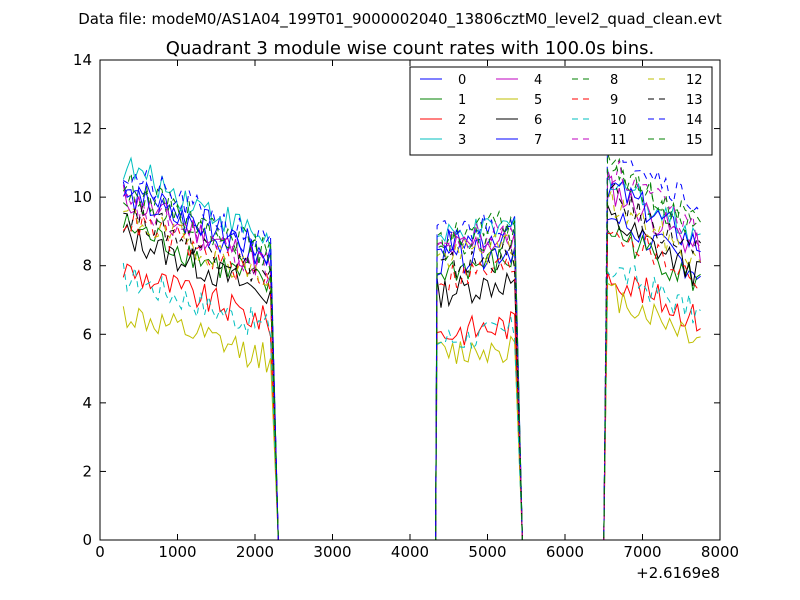 The image size is (800, 600). What do you see at coordinates (410, 552) in the screenshot?
I see `x-tick-label: 4000` at bounding box center [410, 552].